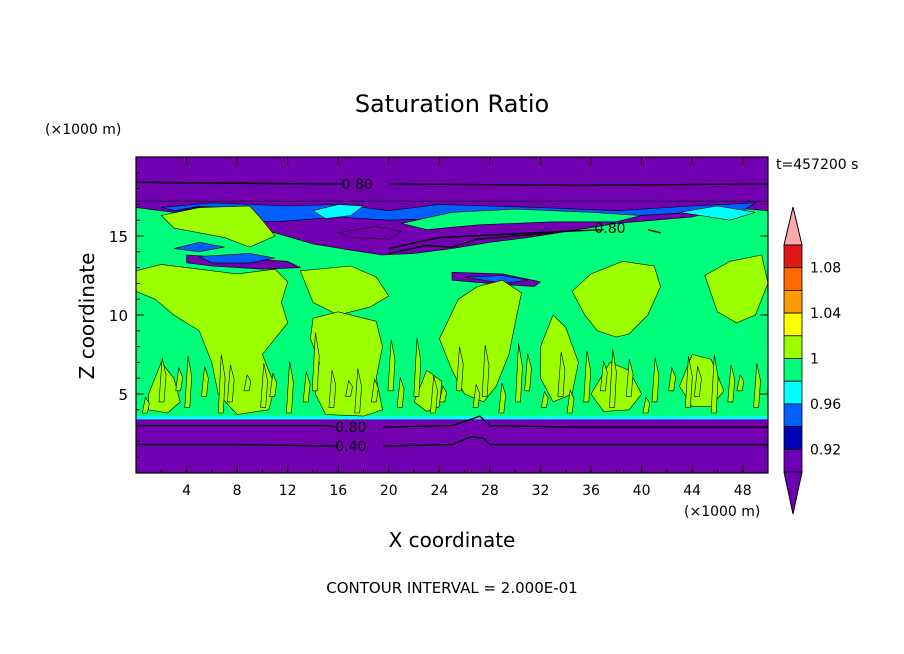 The width and height of the screenshot is (904, 654). I want to click on chart-title: Saturation Ratio, so click(452, 104).